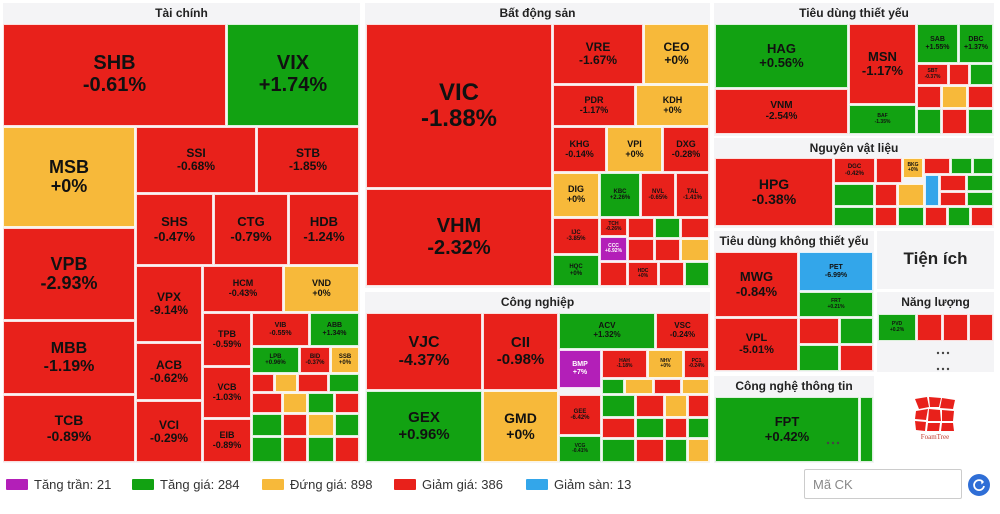 This screenshot has height=514, width=1000. I want to click on stock-tile-acv: ACV +1.32%, so click(607, 331).